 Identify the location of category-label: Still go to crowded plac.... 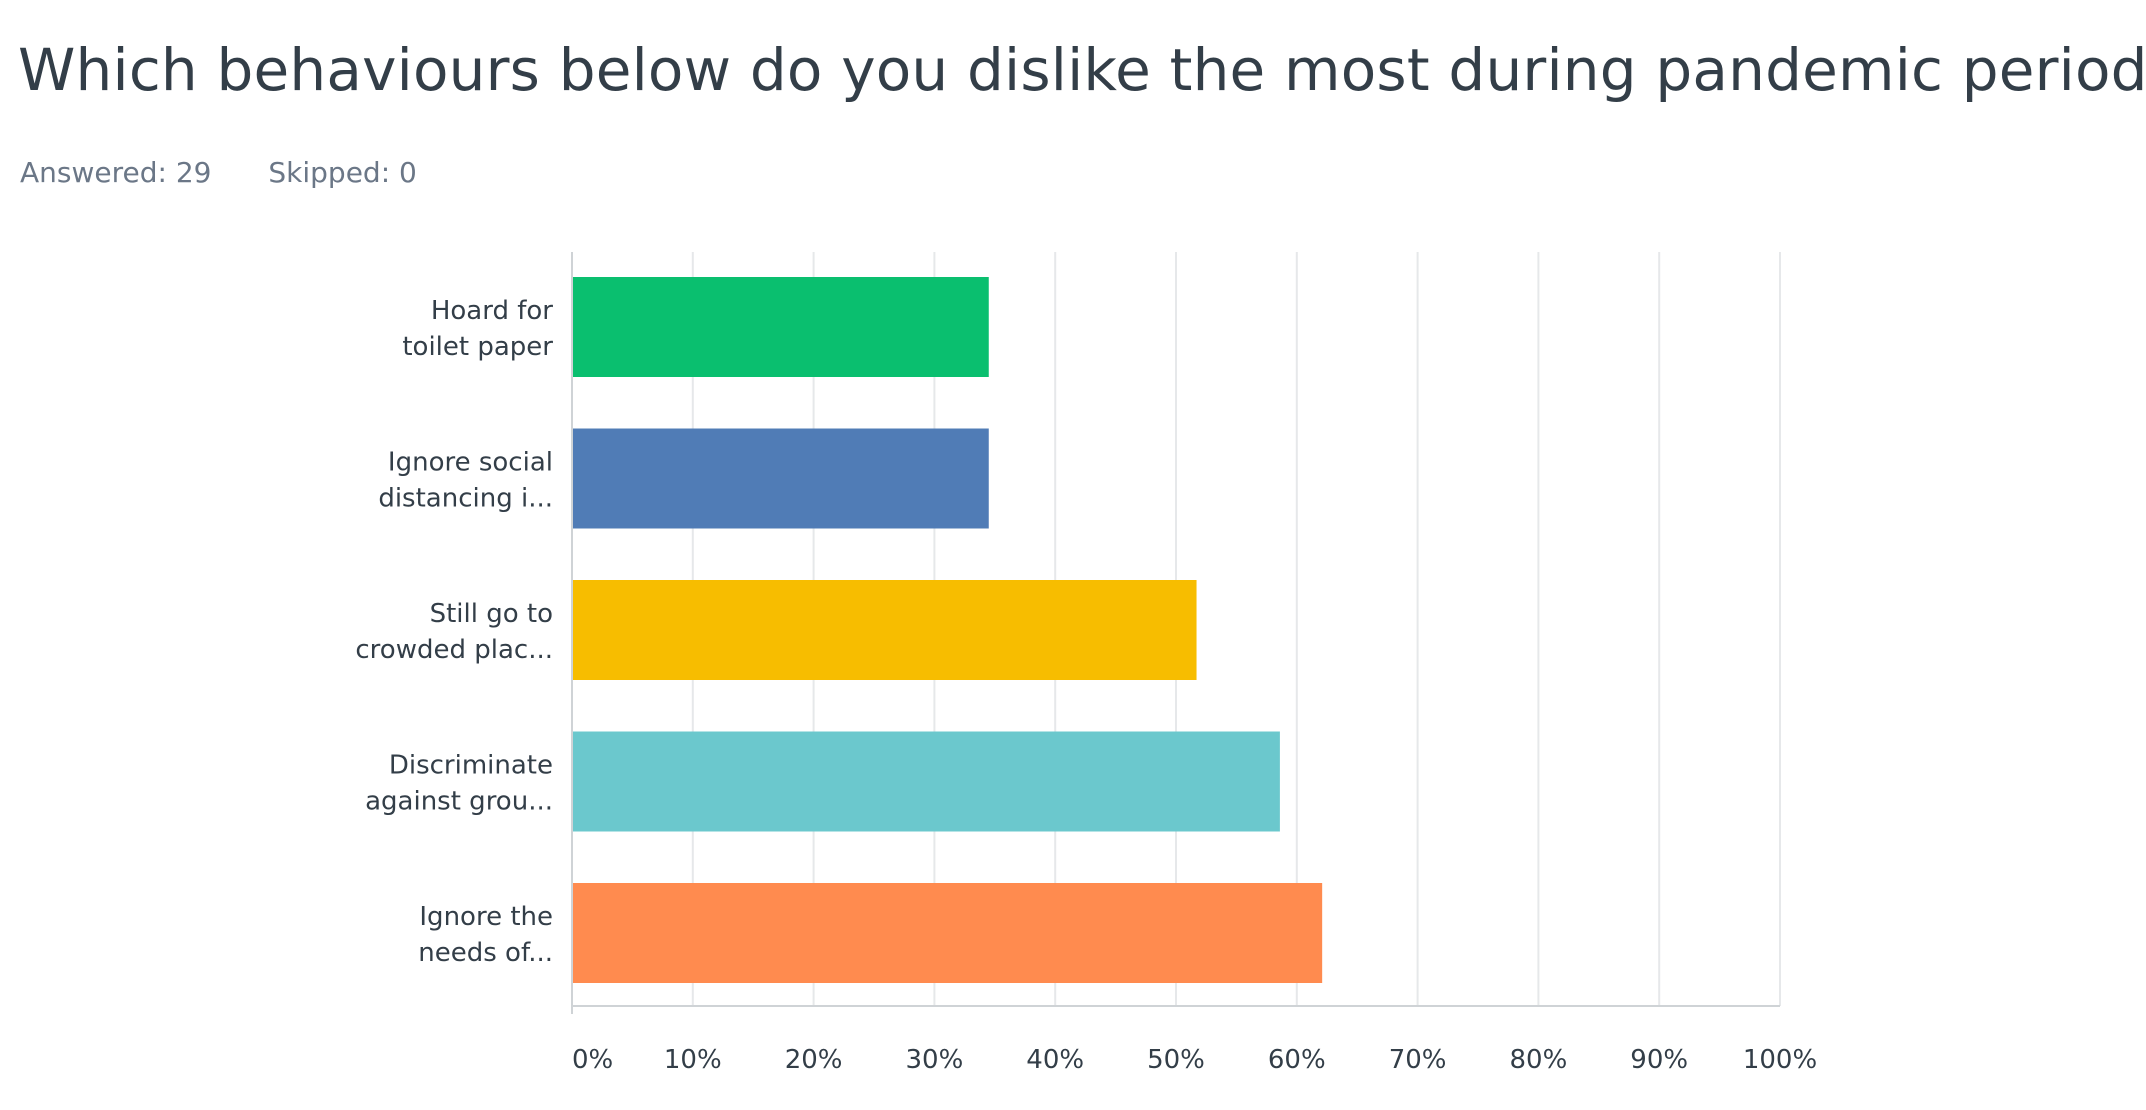
(454, 632).